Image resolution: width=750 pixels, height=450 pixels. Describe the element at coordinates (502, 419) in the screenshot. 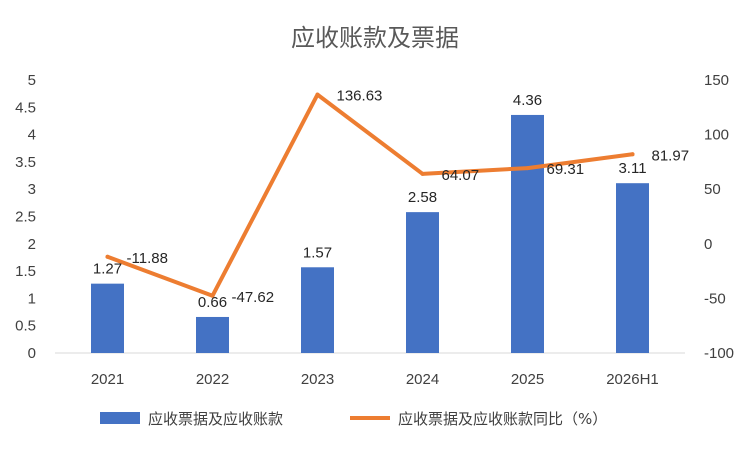

I see `legend-label-line: 应收票据及应收账款同比（%）` at that location.